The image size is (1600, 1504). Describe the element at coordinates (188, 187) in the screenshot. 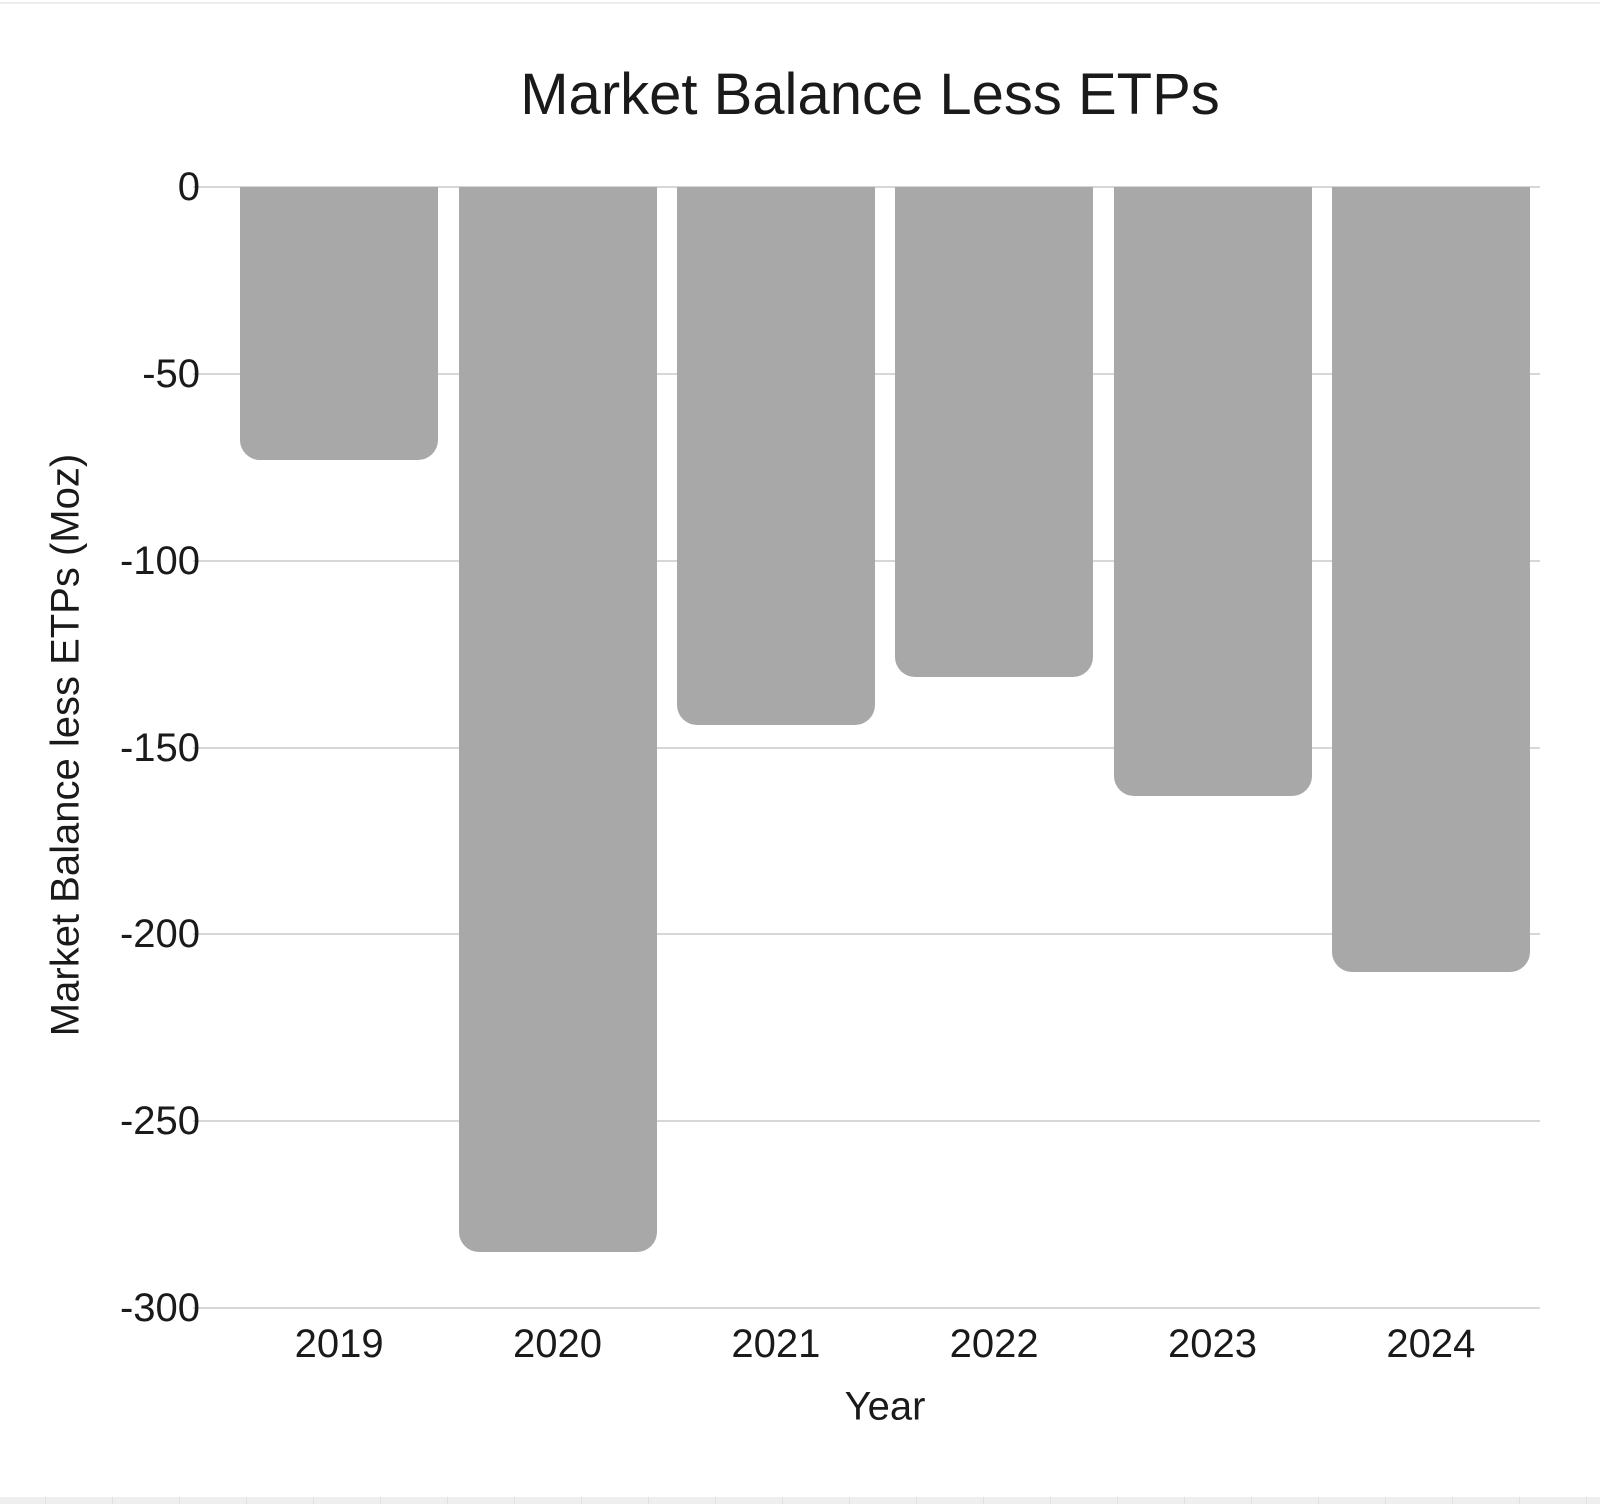

I see `y-tick-label: 0` at that location.